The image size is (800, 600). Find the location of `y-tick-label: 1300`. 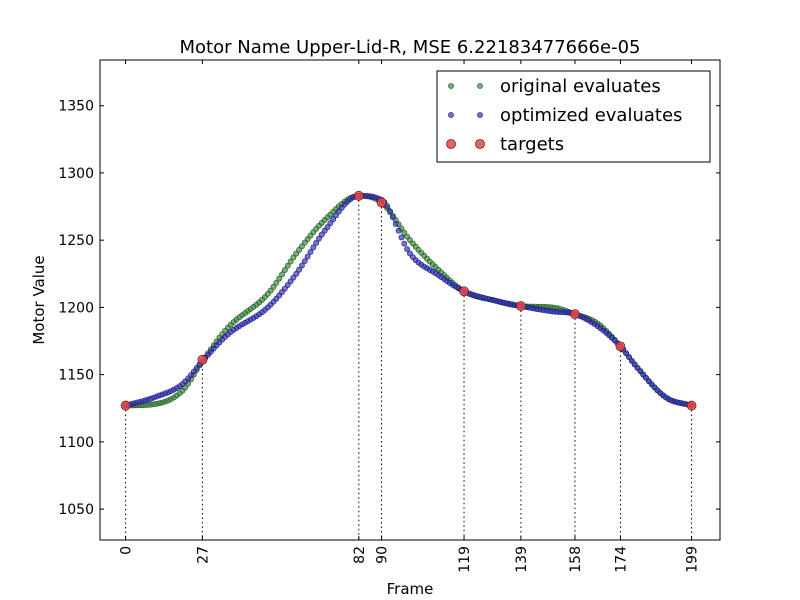

y-tick-label: 1300 is located at coordinates (76, 174).